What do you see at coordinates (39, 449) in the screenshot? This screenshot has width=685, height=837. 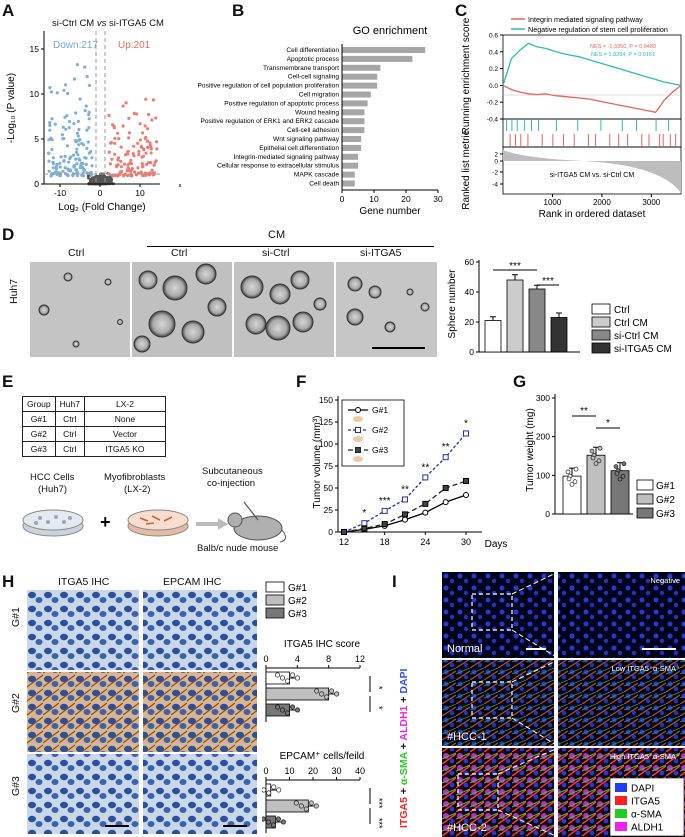 I see `e-cell: G#3` at bounding box center [39, 449].